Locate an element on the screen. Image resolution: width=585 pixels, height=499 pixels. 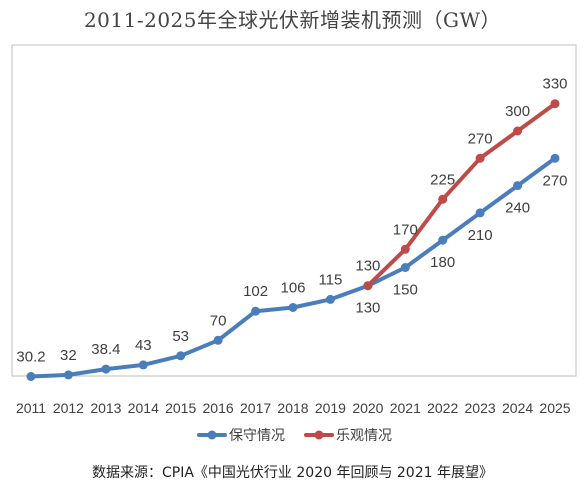
data-point-optimistic-2023 is located at coordinates (480, 158).